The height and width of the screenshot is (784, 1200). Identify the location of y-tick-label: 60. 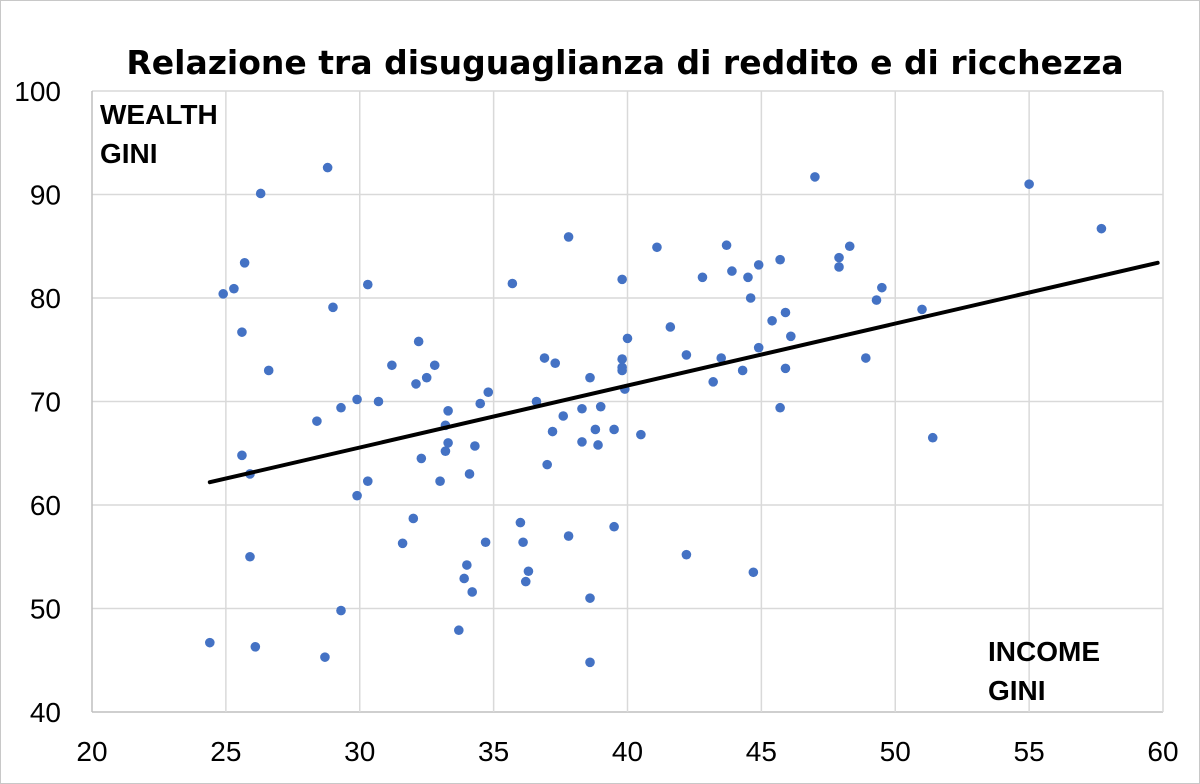
(45, 505).